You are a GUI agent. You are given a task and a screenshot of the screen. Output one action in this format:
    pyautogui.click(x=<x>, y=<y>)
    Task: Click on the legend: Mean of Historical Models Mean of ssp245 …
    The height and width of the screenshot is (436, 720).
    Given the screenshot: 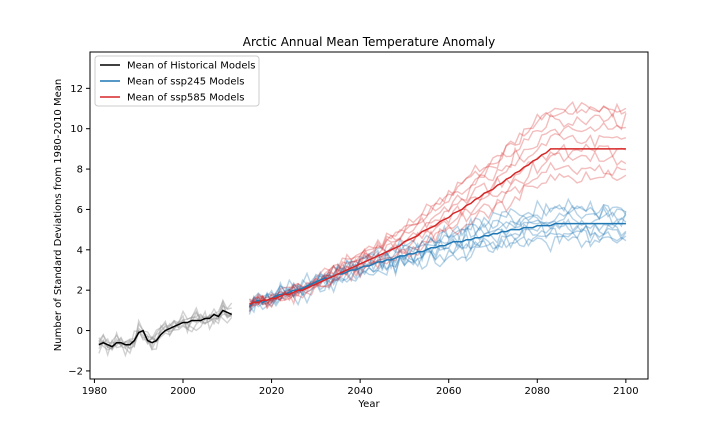 What is the action you would take?
    pyautogui.click(x=177, y=81)
    